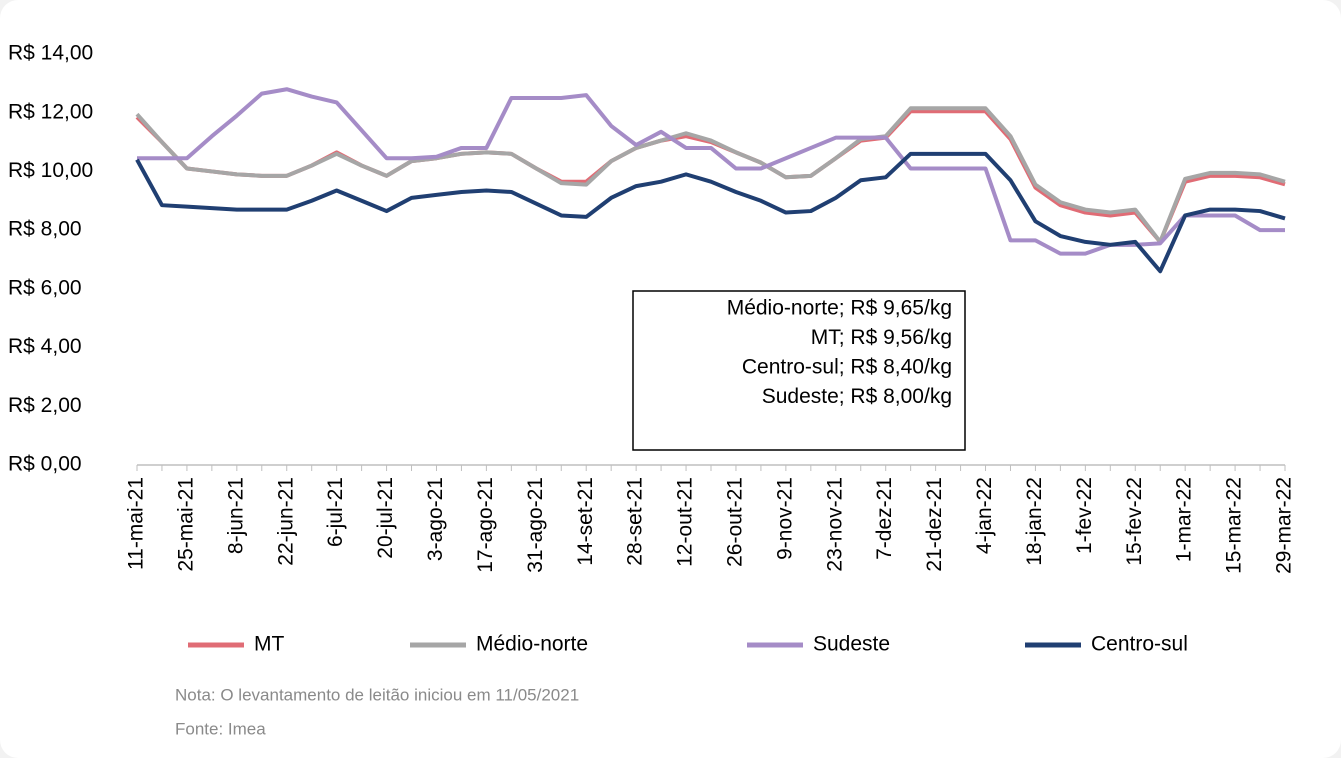 This screenshot has height=758, width=1341. Describe the element at coordinates (1134, 521) in the screenshot. I see `x-tick-label: 15-fev-22` at that location.